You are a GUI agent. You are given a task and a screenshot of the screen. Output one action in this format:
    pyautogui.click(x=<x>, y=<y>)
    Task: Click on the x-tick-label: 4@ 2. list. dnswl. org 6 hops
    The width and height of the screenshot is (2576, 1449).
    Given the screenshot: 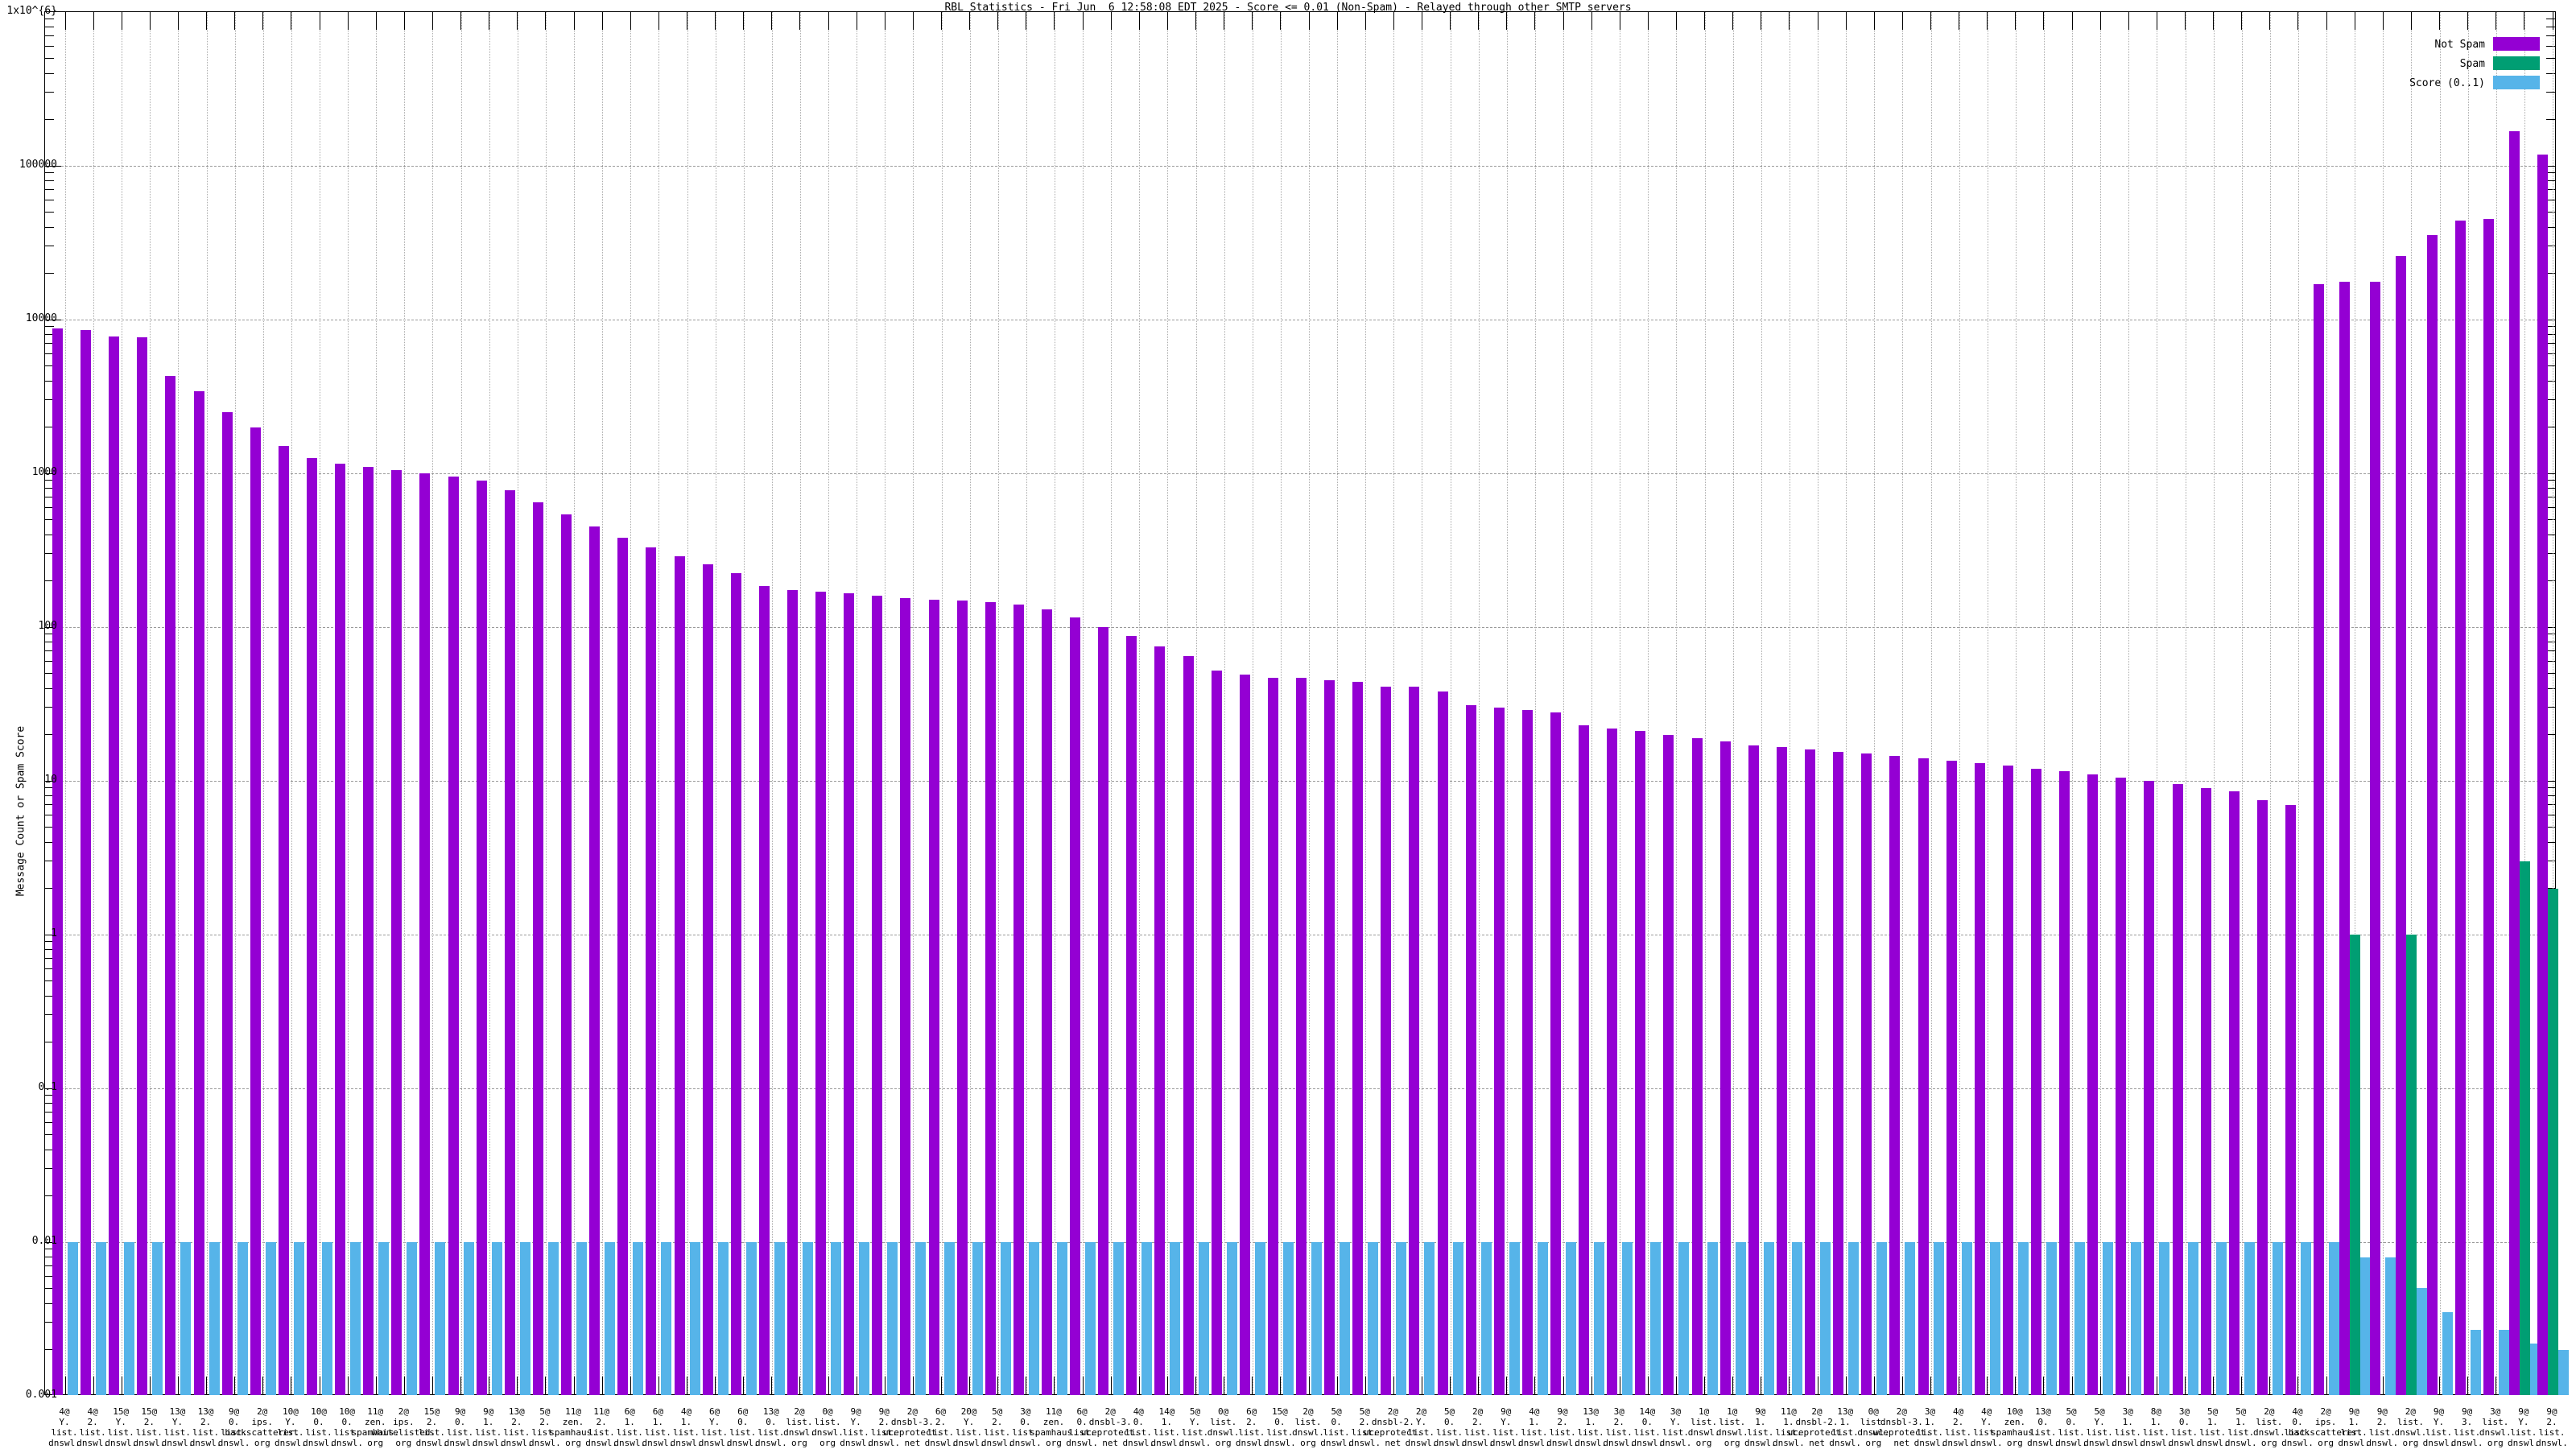 What is the action you would take?
    pyautogui.click(x=1958, y=1427)
    